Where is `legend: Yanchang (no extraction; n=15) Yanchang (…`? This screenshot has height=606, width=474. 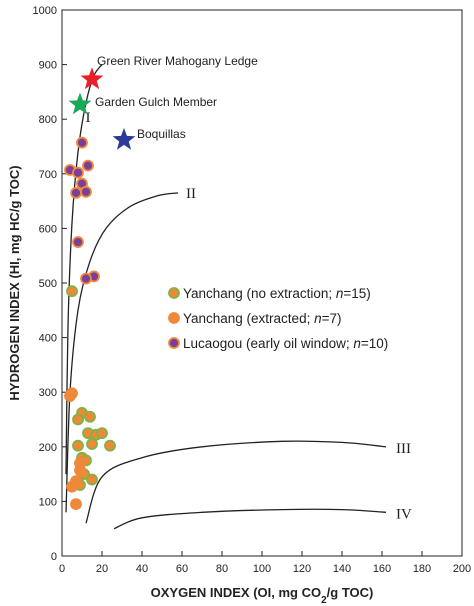 legend: Yanchang (no extraction; n=15) Yanchang (… is located at coordinates (278, 318).